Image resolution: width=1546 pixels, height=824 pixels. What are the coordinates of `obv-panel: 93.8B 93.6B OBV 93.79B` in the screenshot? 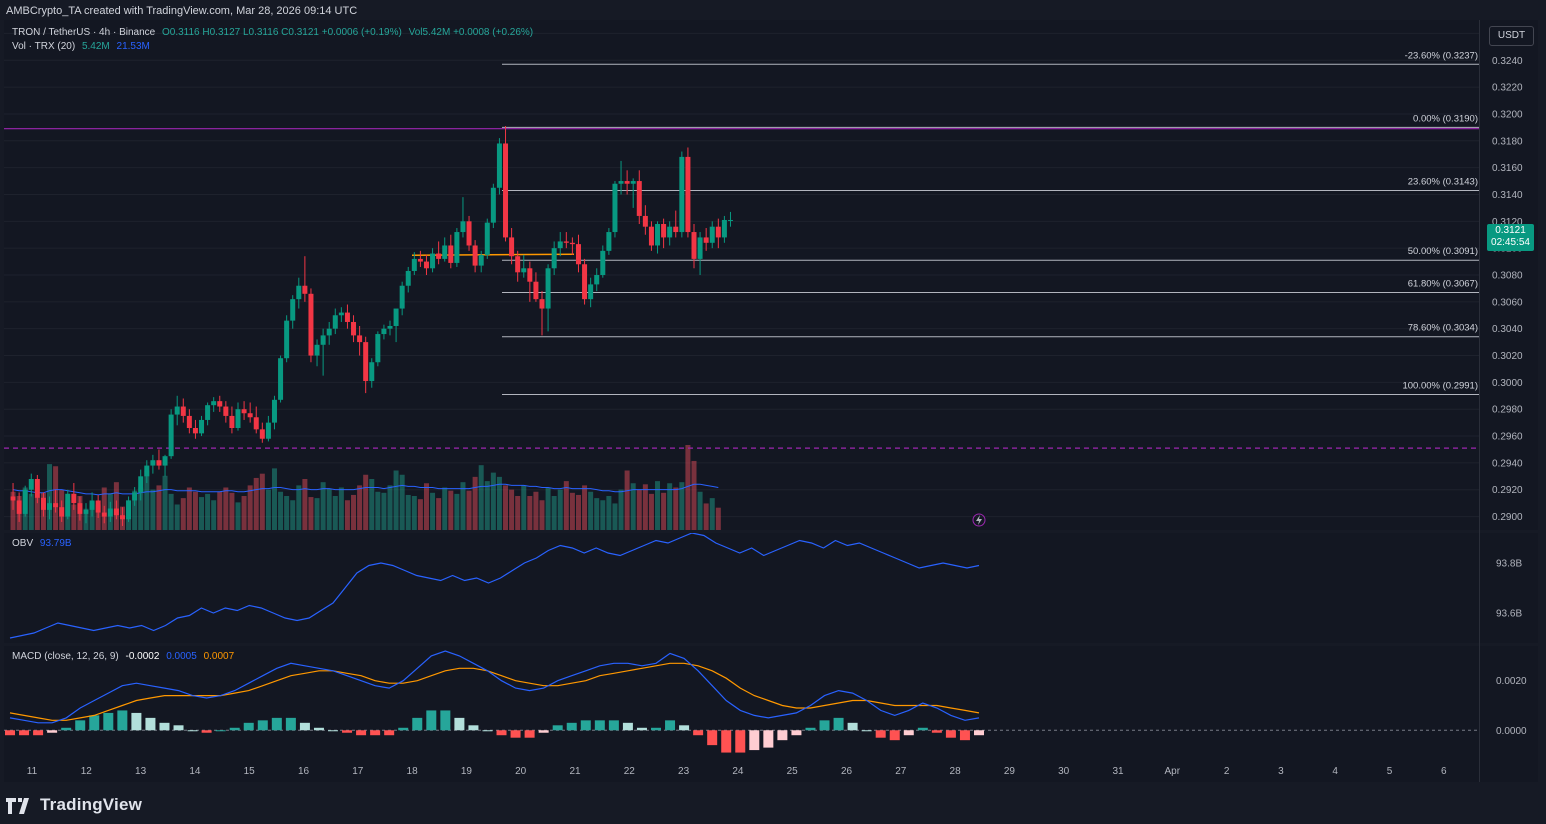 It's located at (771, 588).